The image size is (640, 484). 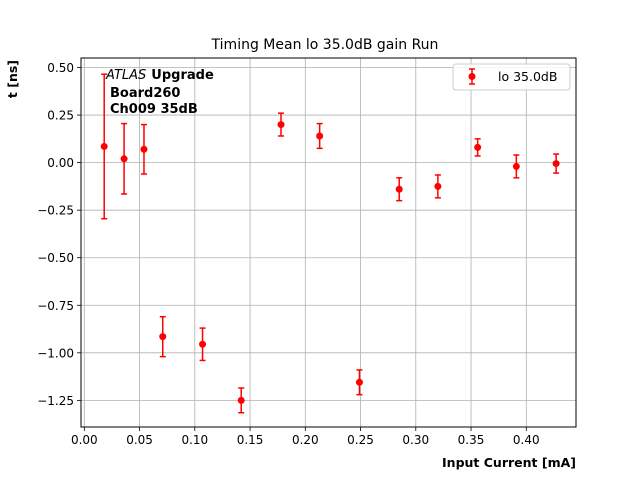 I want to click on legend: lo 35.0dB, so click(x=511, y=77).